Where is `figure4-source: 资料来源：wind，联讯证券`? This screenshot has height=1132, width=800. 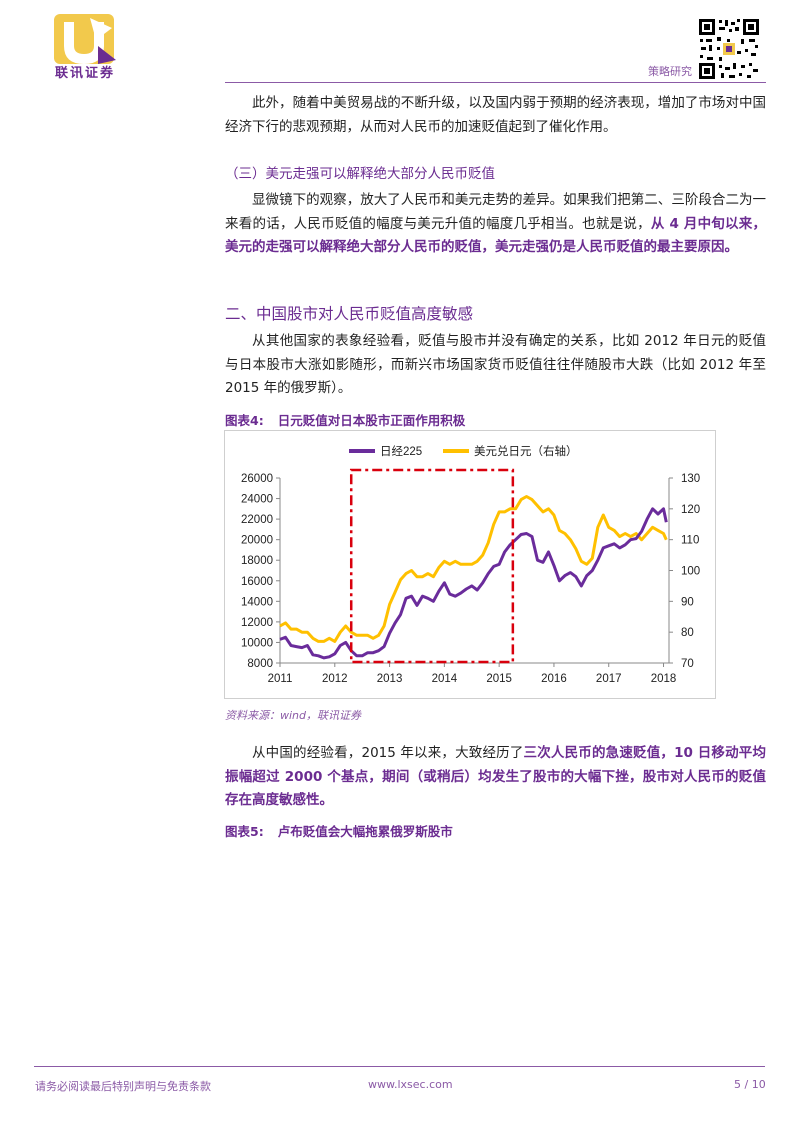 figure4-source: 资料来源：wind，联讯证券 is located at coordinates (293, 715).